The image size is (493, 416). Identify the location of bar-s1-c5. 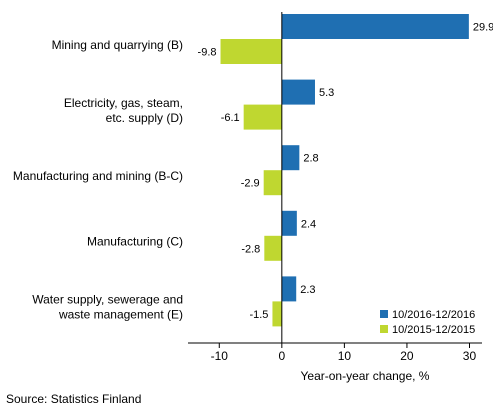
(289, 289).